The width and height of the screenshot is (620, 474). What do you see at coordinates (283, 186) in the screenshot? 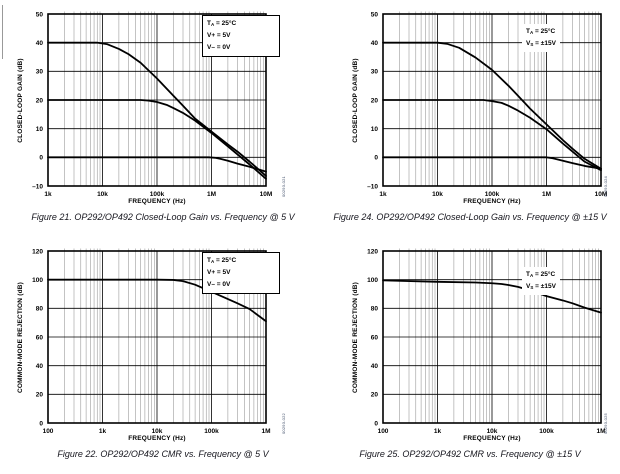
I see `figure-source-code: 00293-021` at bounding box center [283, 186].